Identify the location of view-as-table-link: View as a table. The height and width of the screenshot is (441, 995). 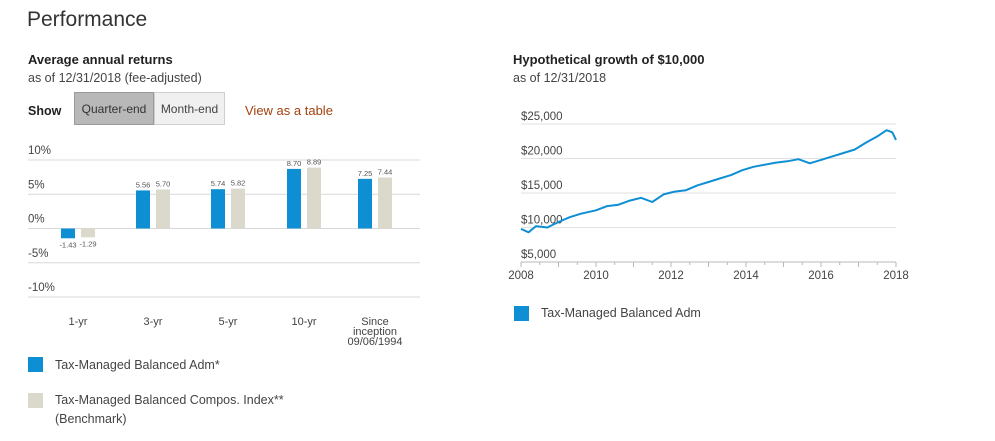
(289, 110).